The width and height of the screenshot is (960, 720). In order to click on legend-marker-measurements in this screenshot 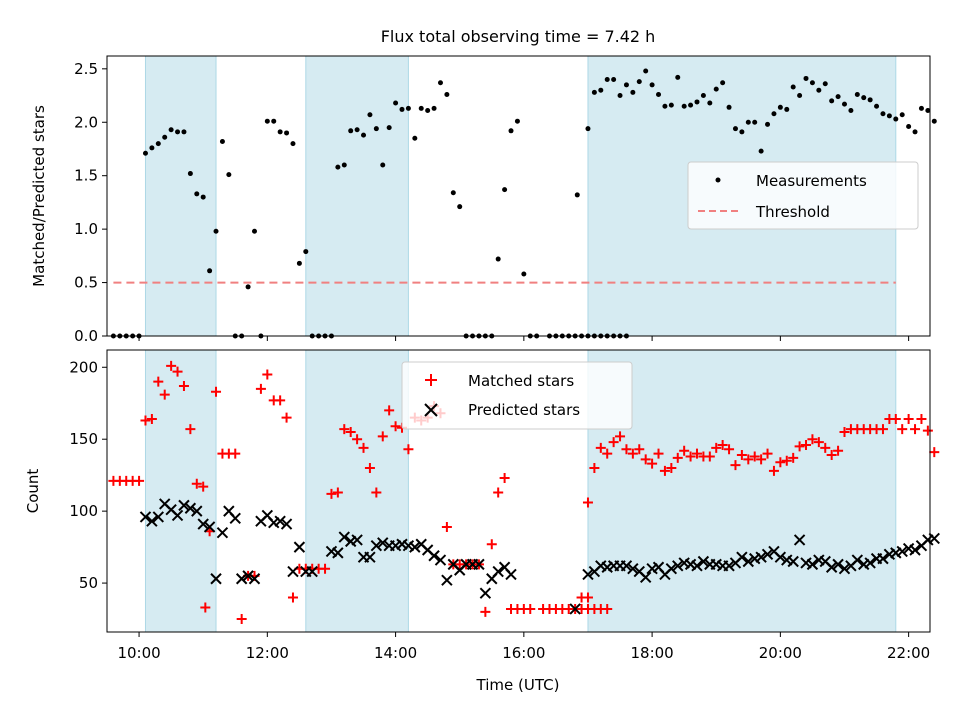, I will do `click(718, 180)`.